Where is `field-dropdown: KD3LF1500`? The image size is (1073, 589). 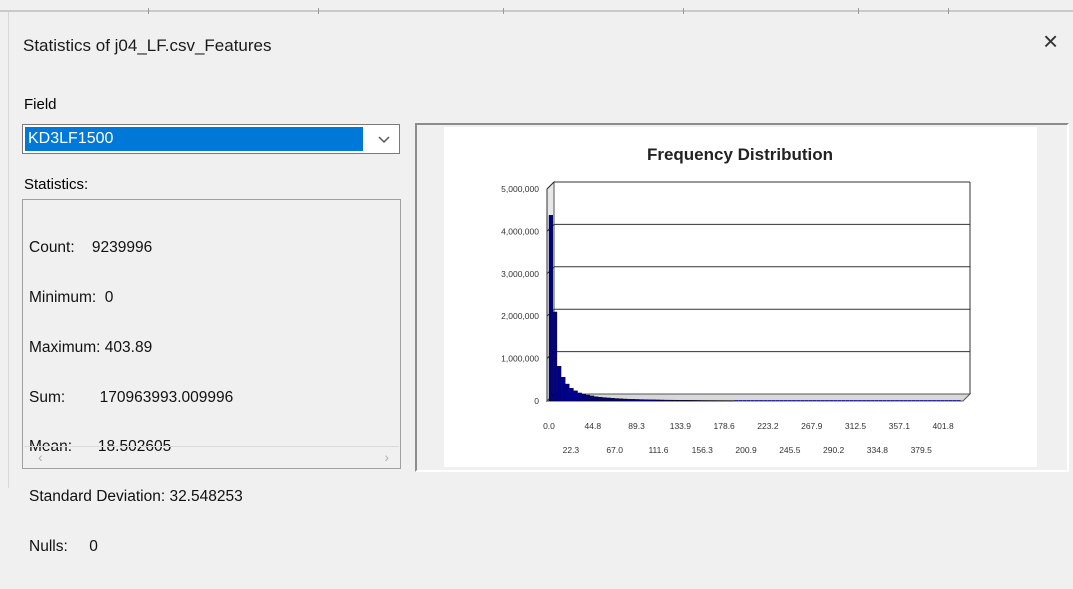 field-dropdown: KD3LF1500 is located at coordinates (211, 139).